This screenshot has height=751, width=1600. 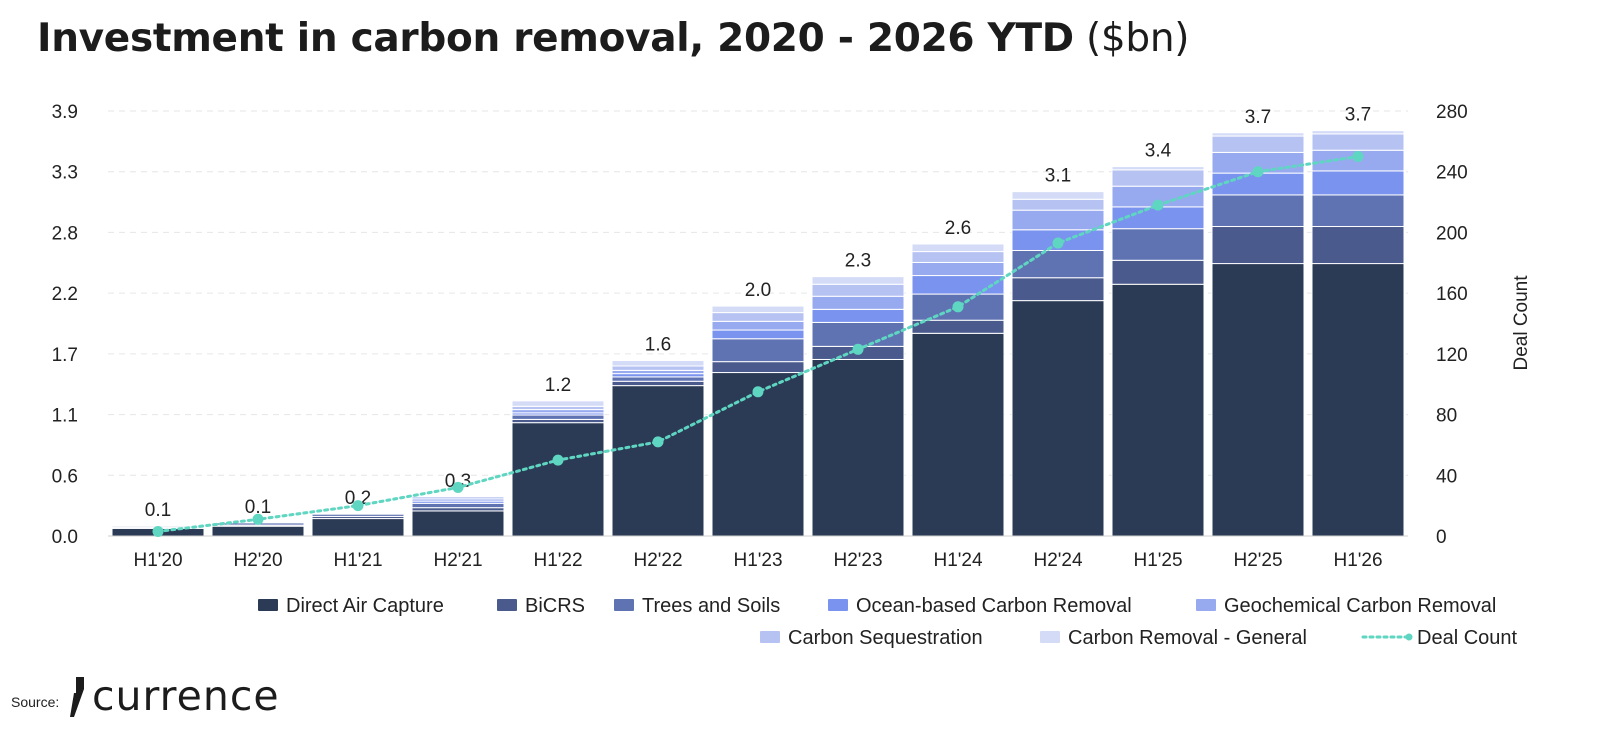 What do you see at coordinates (1137, 38) in the screenshot?
I see `chart-title-unit: ($bn)` at bounding box center [1137, 38].